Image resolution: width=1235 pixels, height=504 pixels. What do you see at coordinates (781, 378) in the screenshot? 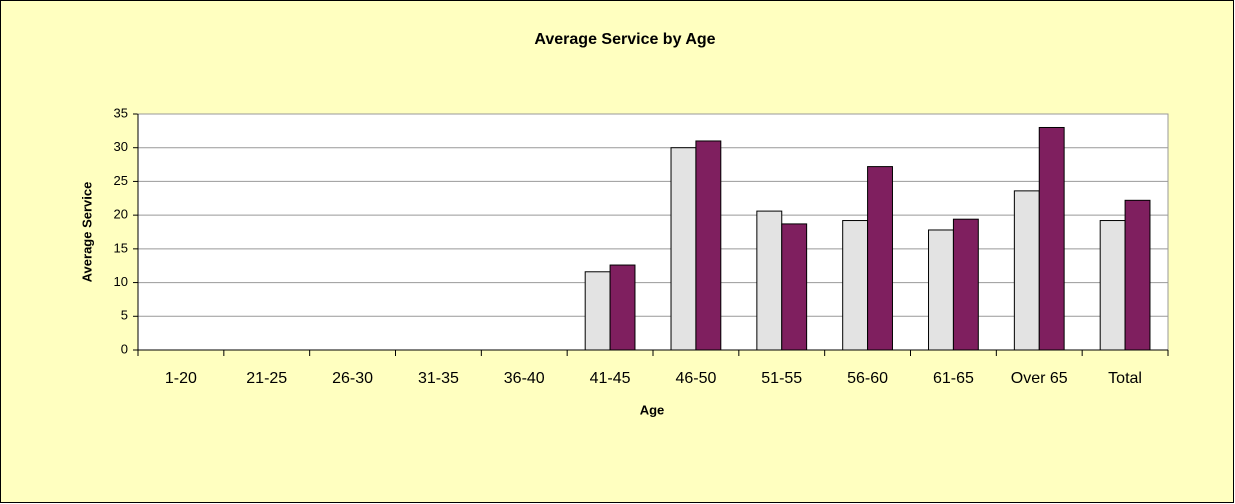
I see `x-tick-label: 51-55` at bounding box center [781, 378].